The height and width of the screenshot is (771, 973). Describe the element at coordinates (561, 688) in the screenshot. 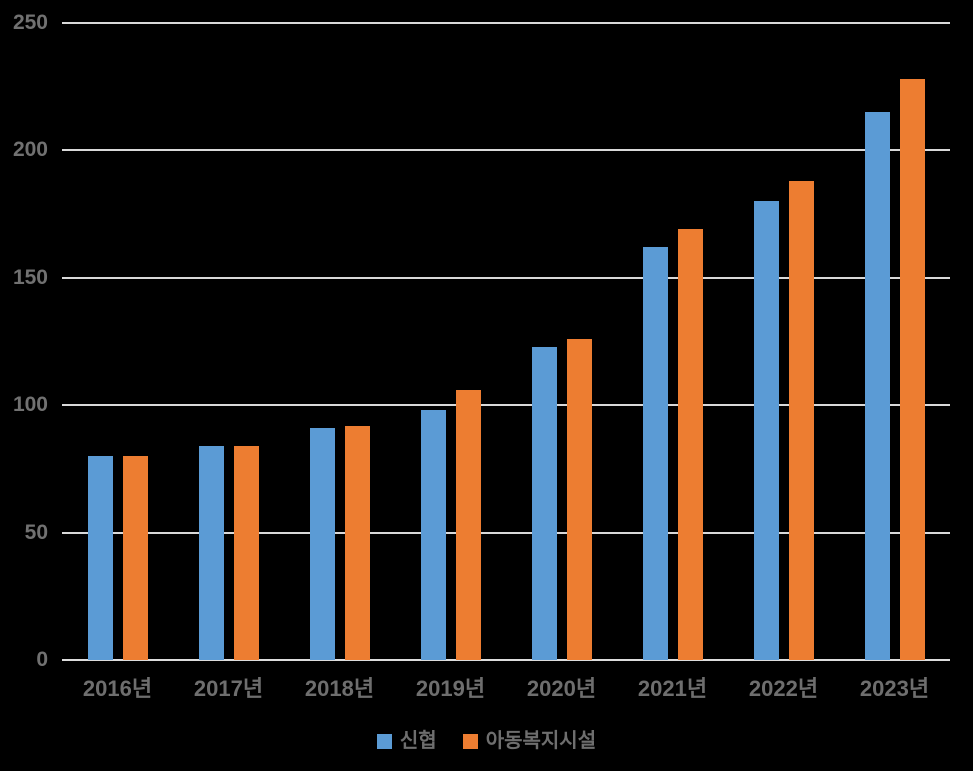

I see `x-tick-label-2020년: 2020년` at that location.